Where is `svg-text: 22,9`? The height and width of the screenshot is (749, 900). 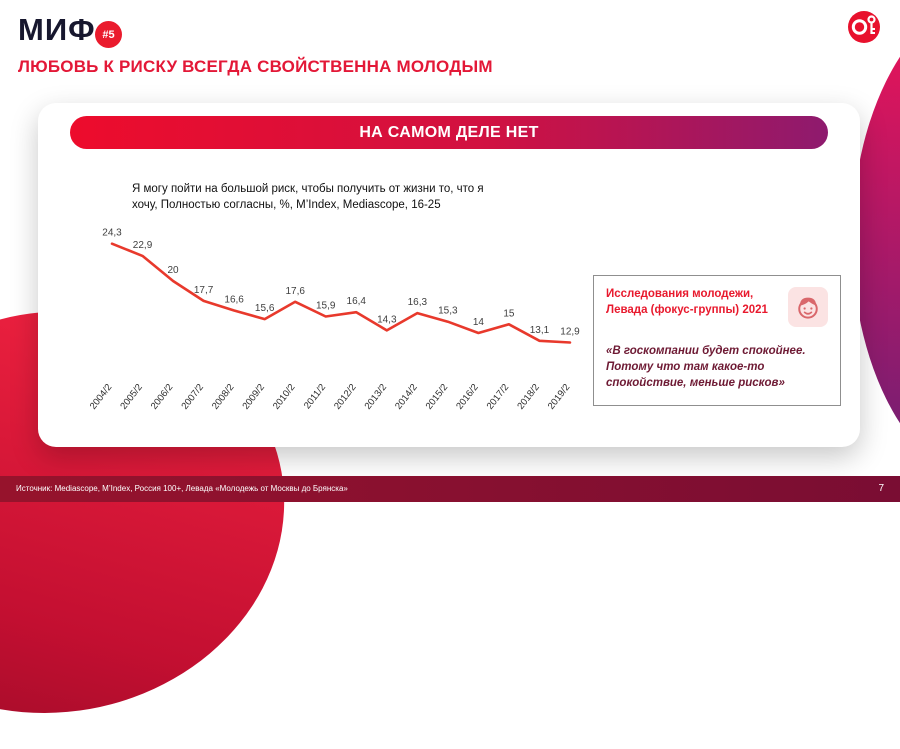 svg-text: 22,9 is located at coordinates (143, 245).